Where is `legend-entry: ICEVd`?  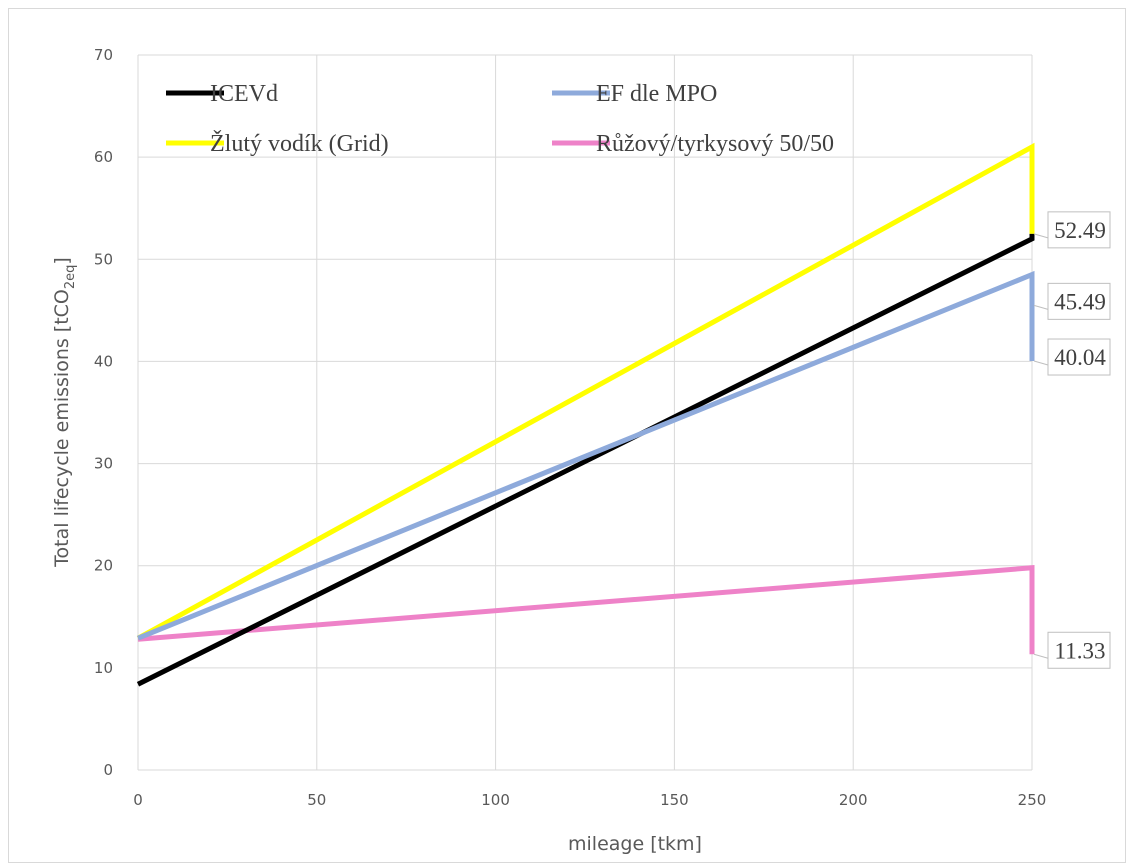
legend-entry: ICEVd is located at coordinates (222, 94).